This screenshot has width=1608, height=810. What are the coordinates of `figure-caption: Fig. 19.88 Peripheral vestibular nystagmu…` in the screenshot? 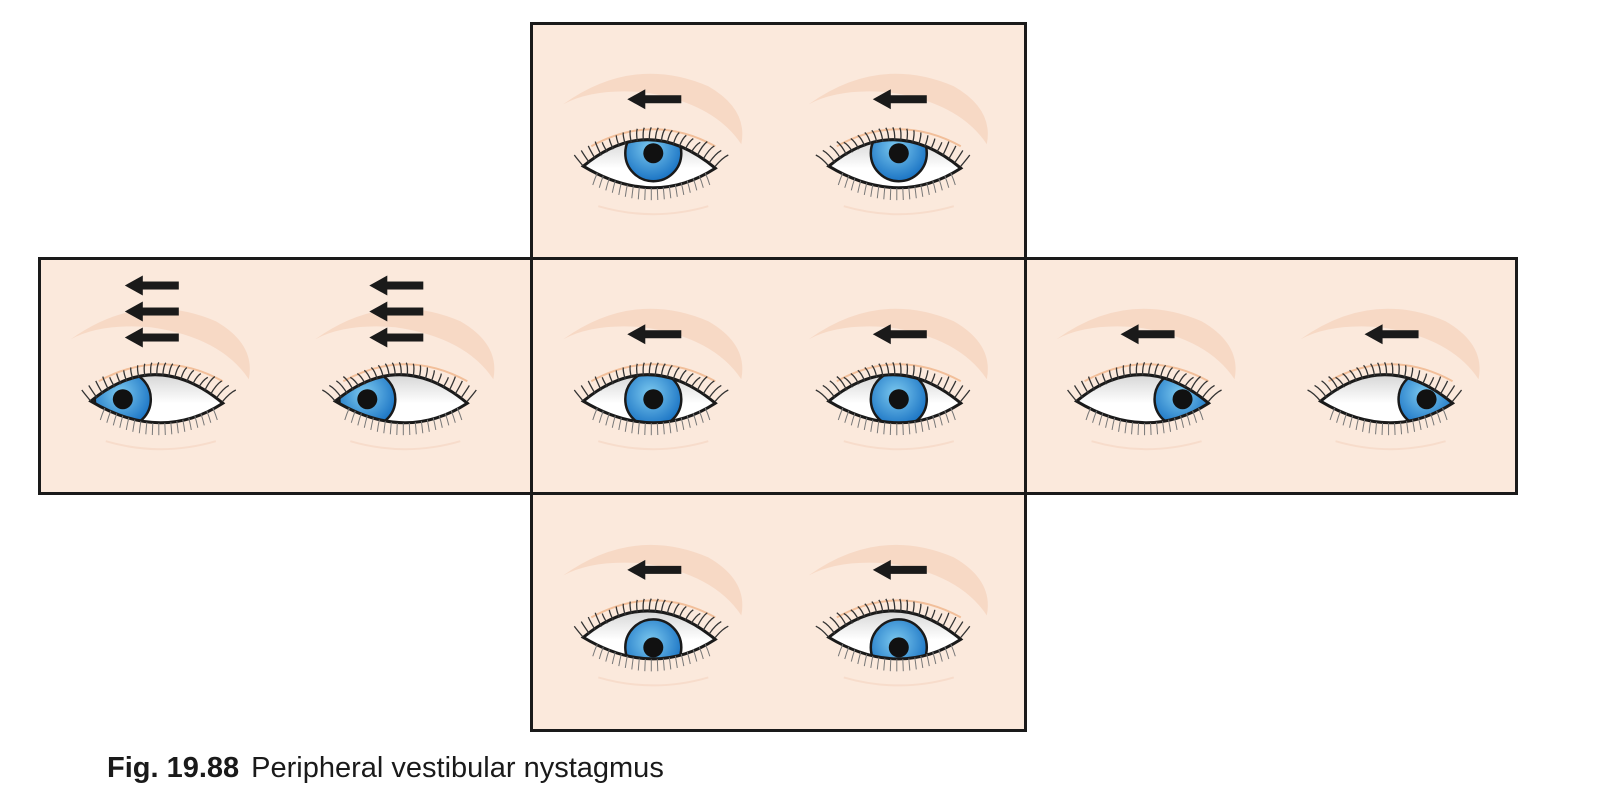 It's located at (385, 768).